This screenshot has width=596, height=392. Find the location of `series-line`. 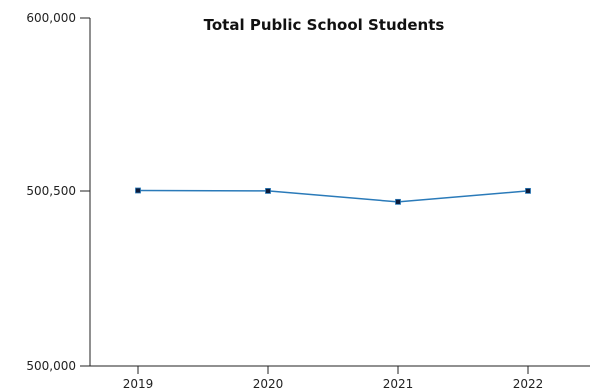

series-line is located at coordinates (333, 196).